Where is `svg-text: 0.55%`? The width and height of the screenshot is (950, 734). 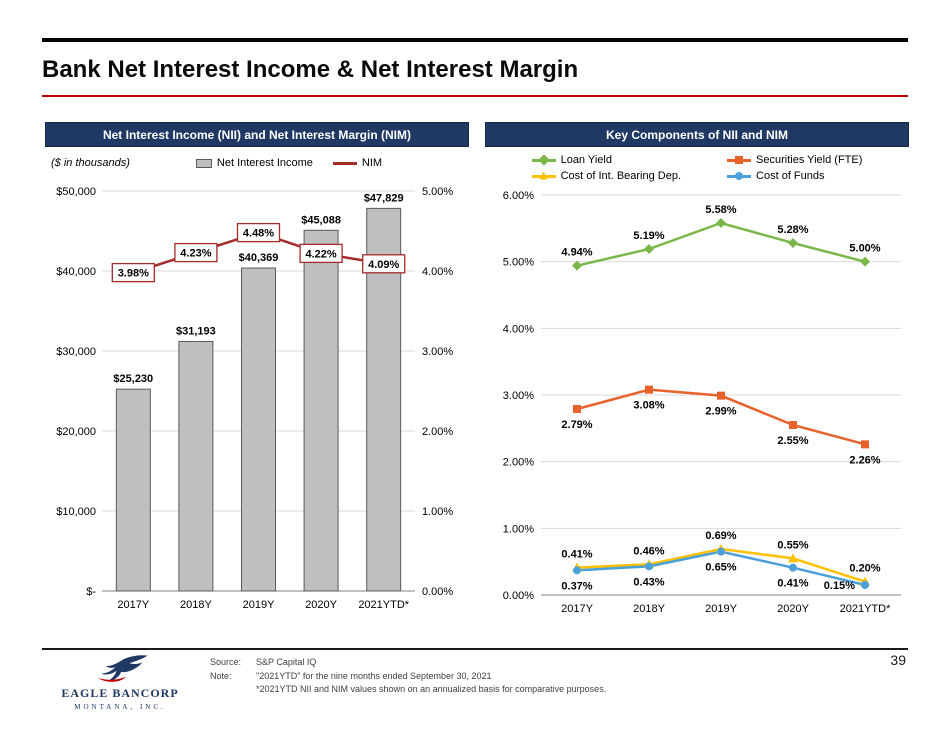
svg-text: 0.55% is located at coordinates (792, 545).